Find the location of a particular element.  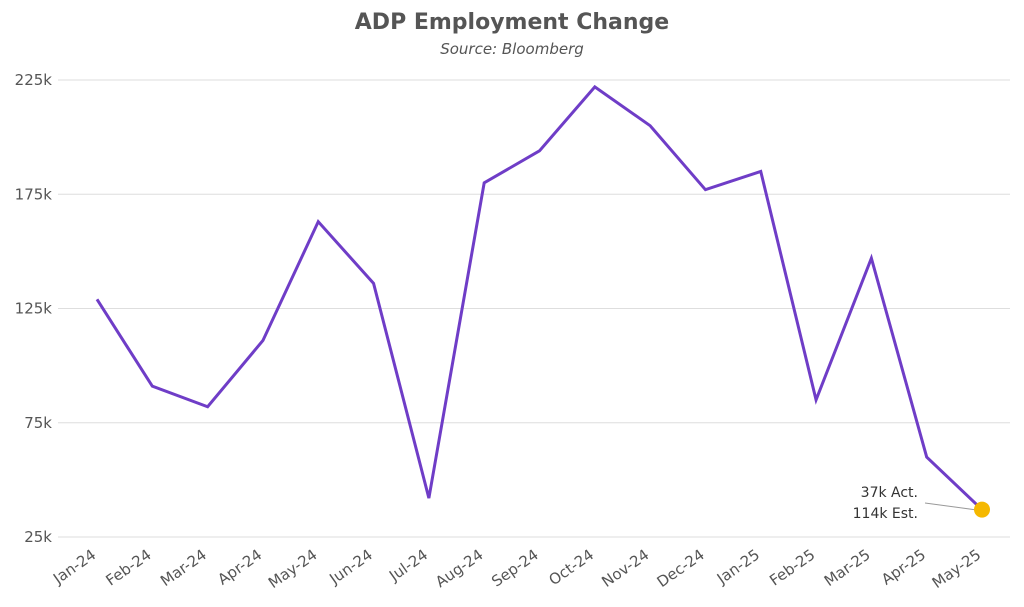

x-tick-label: Nov-24 is located at coordinates (625, 568).